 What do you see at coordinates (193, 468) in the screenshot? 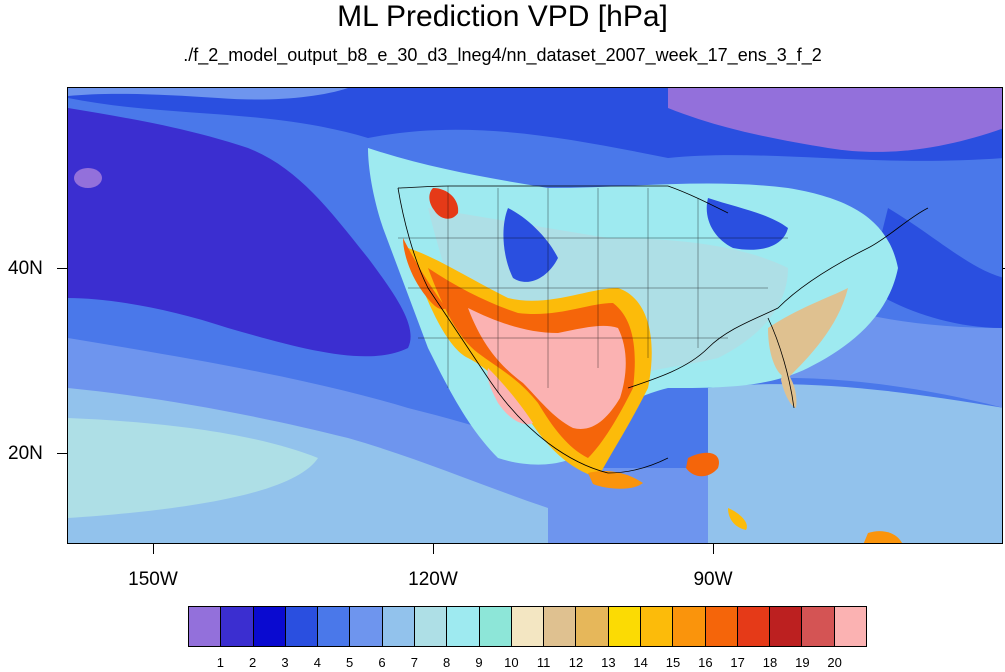
I see `tropical-cyan-band` at bounding box center [193, 468].